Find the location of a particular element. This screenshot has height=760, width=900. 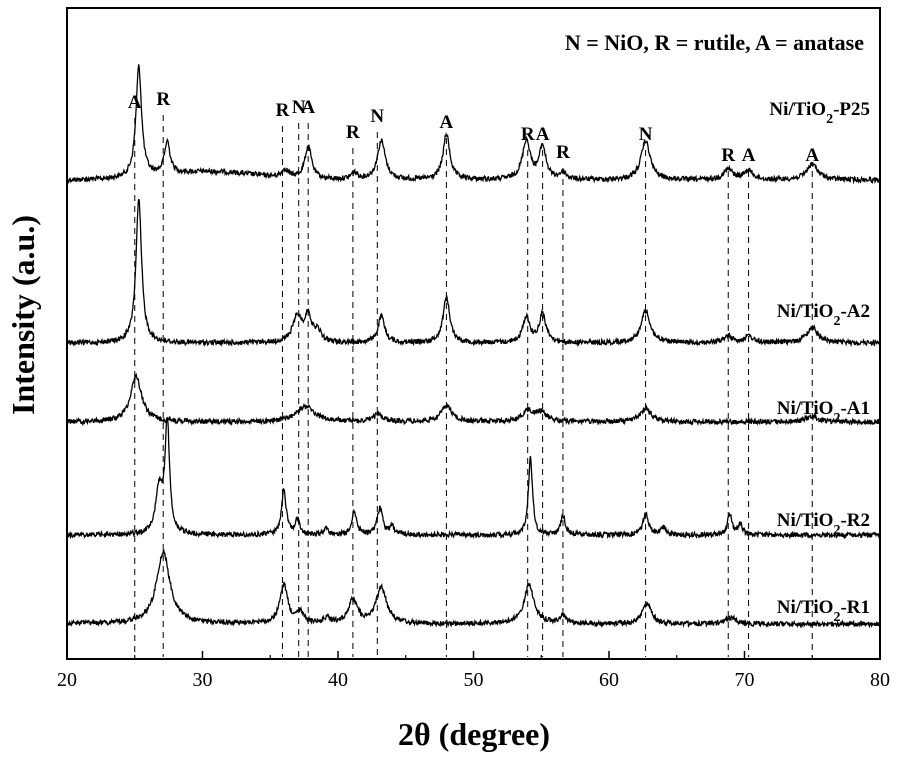

x-tick-label: 20 is located at coordinates (67, 680).